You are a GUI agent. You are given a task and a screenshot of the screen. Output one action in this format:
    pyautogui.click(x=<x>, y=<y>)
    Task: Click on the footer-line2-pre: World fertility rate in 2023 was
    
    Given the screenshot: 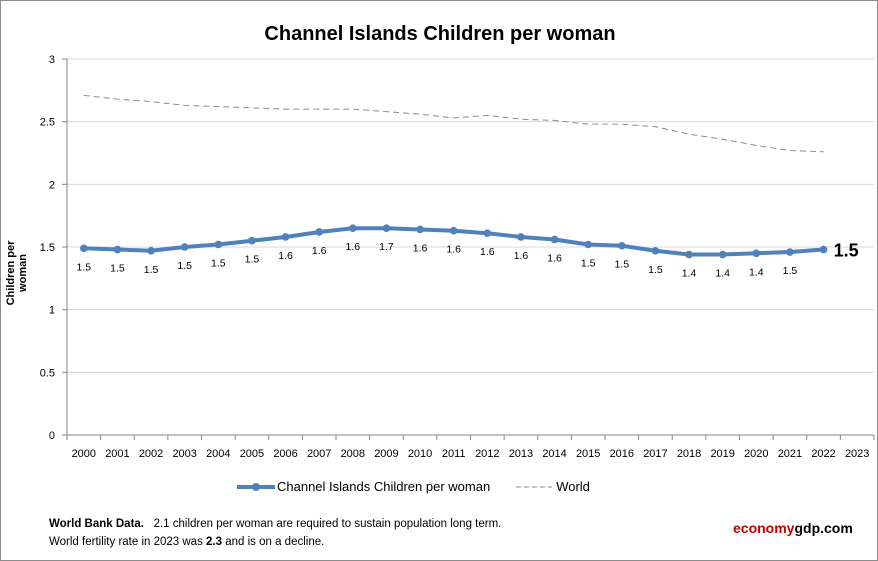 What is the action you would take?
    pyautogui.click(x=128, y=542)
    